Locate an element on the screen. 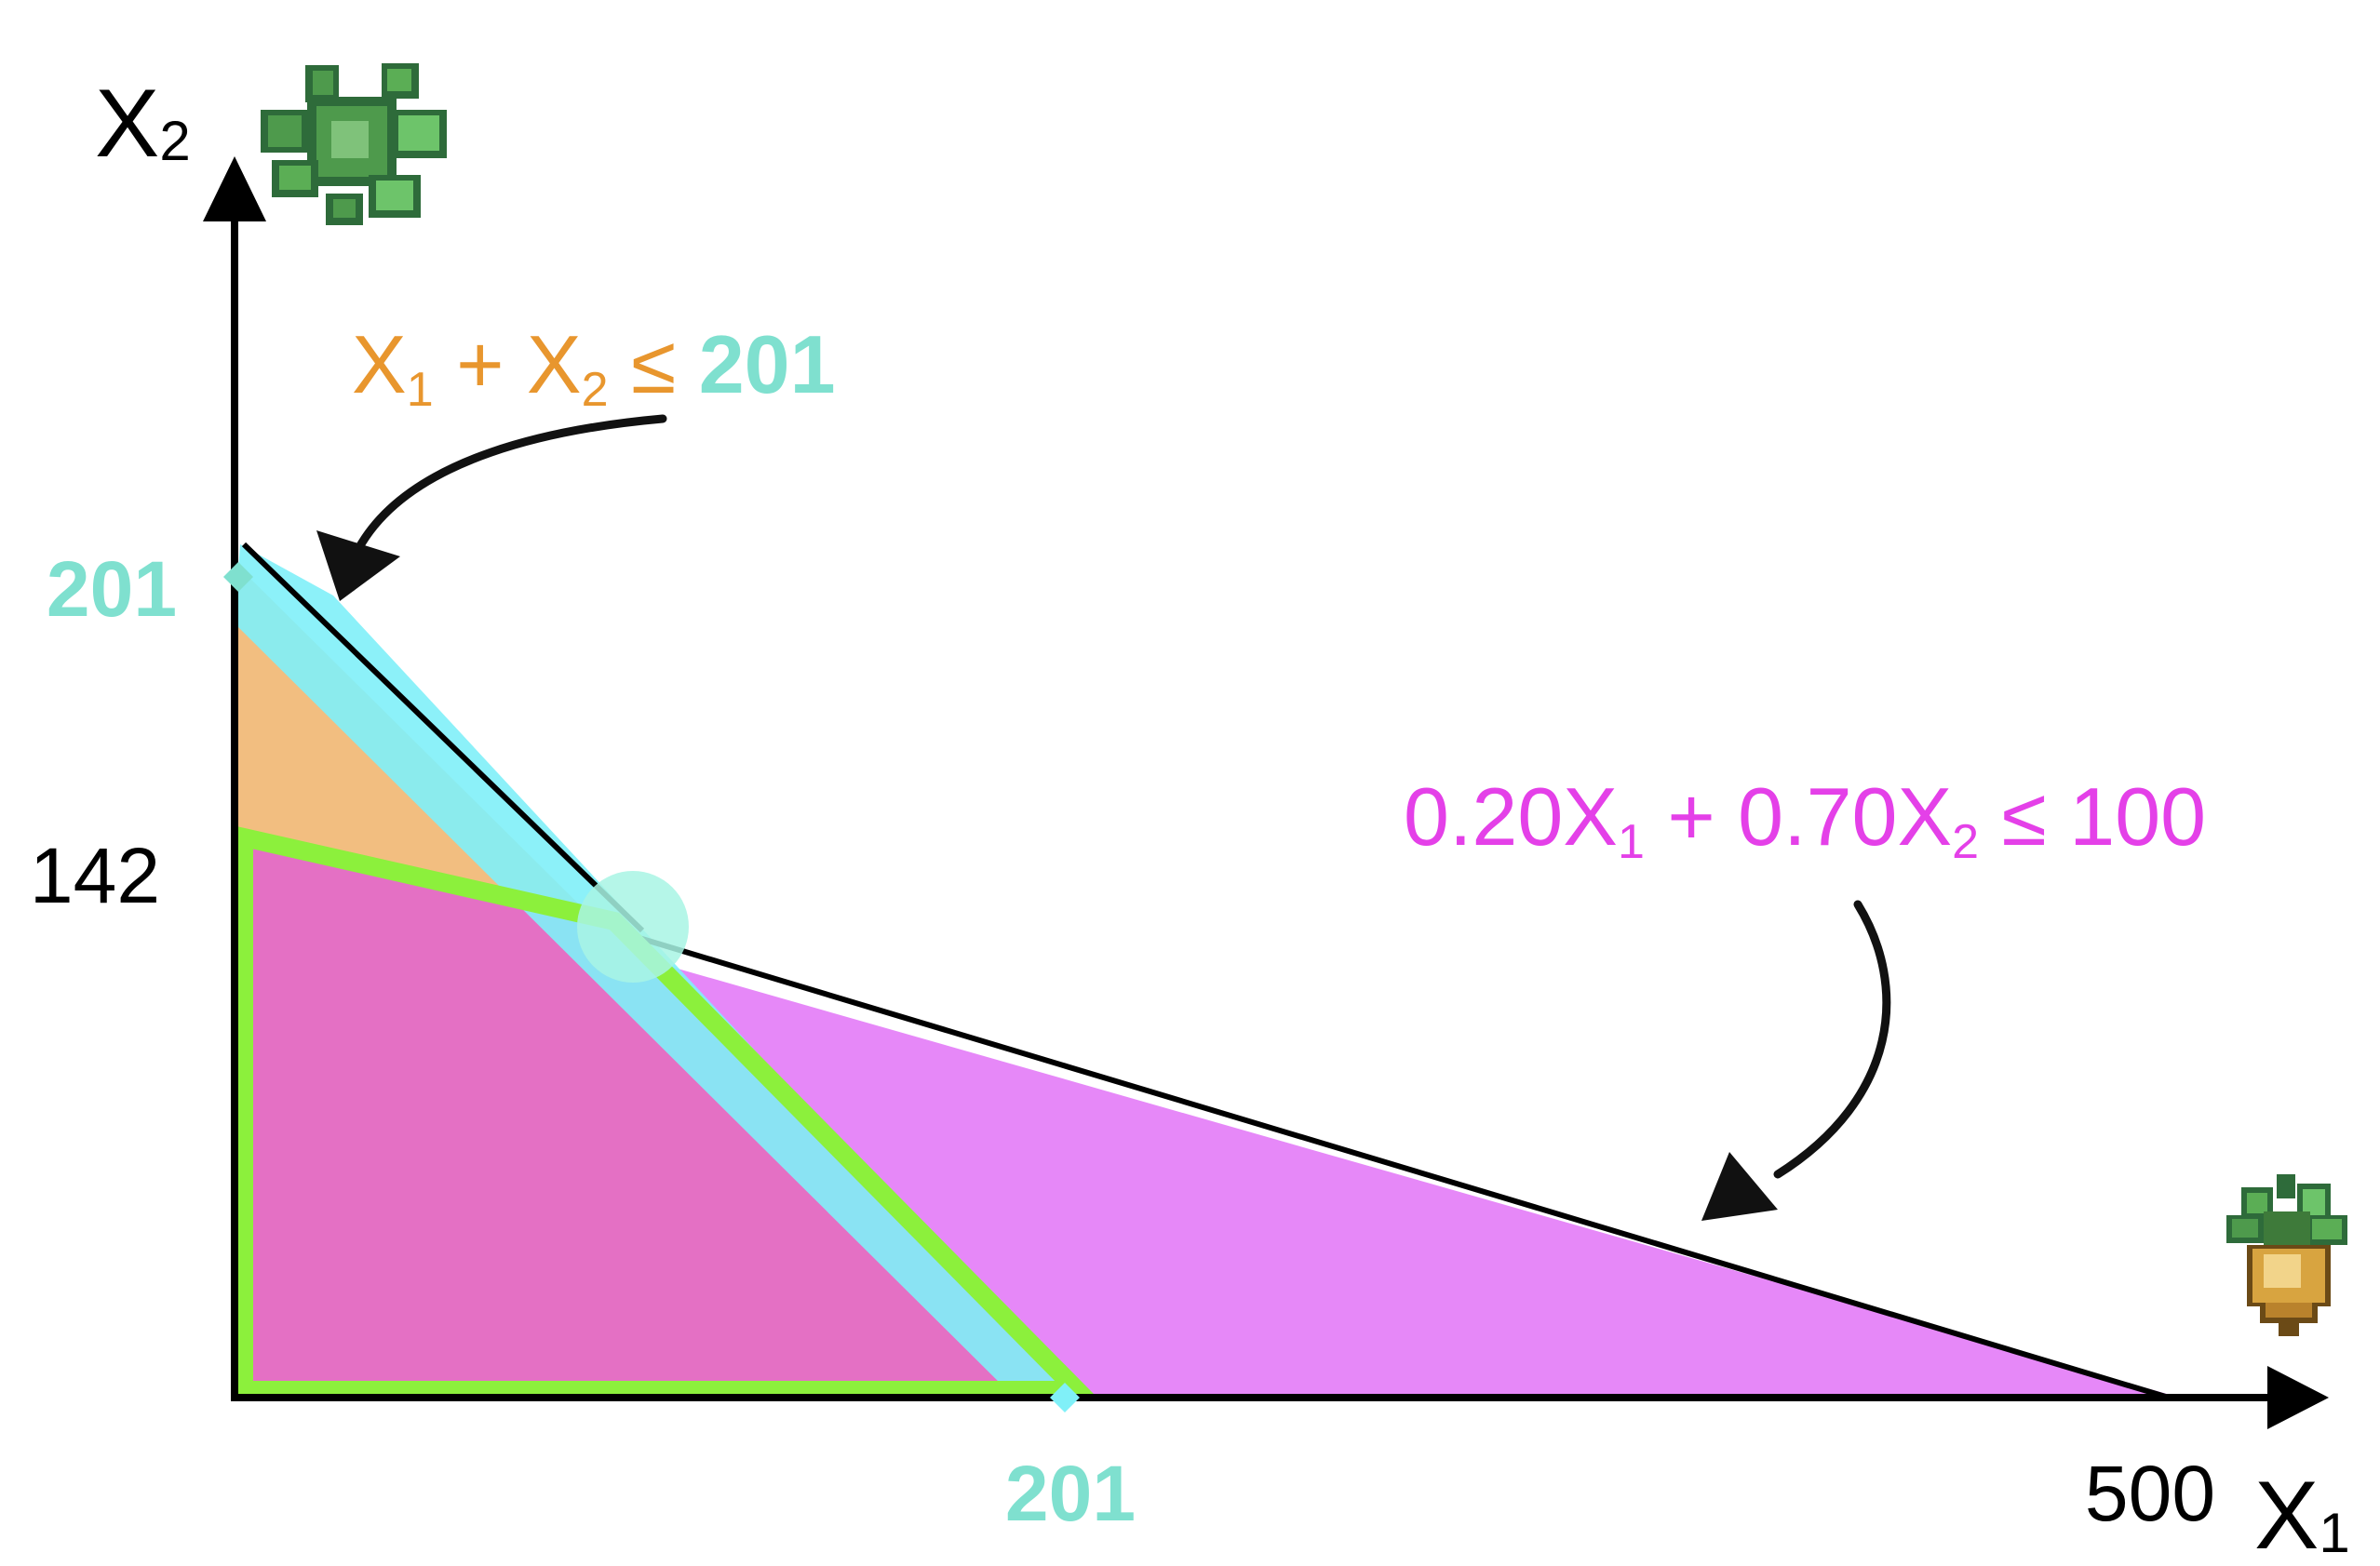 Image resolution: width=2380 pixels, height=1566 pixels. constraint-1-line is located at coordinates (443, 737).